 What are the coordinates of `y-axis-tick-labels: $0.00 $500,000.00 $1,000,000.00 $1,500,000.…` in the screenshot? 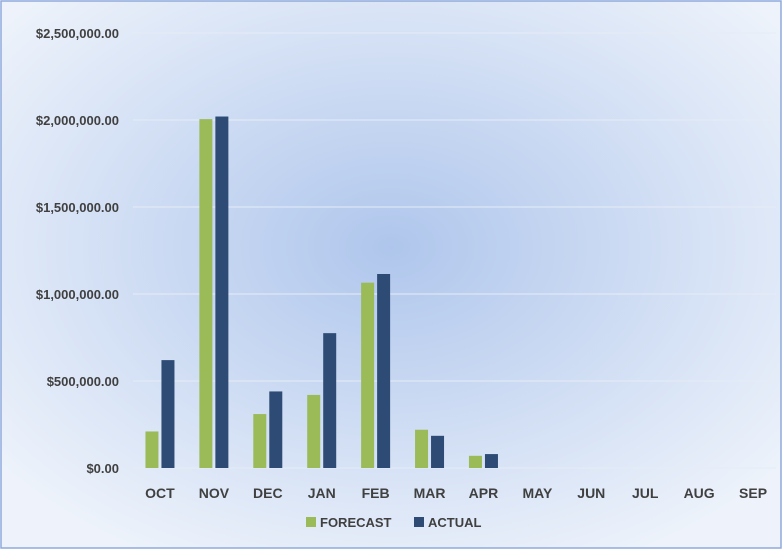 It's located at (77, 251).